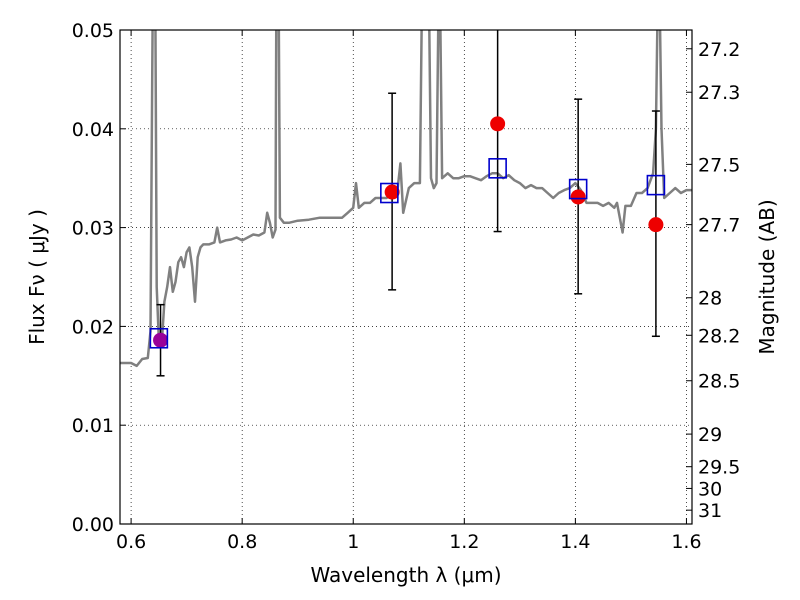 The image size is (800, 600). Describe the element at coordinates (767, 276) in the screenshot. I see `y2-axis-label: Magnitude (AB)` at that location.